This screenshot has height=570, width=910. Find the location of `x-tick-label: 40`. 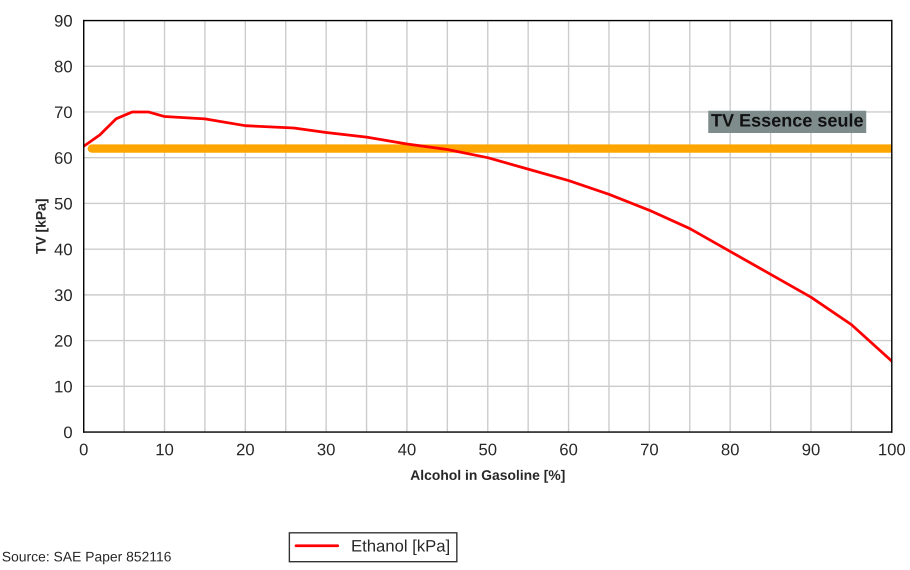

x-tick-label: 40 is located at coordinates (407, 450).